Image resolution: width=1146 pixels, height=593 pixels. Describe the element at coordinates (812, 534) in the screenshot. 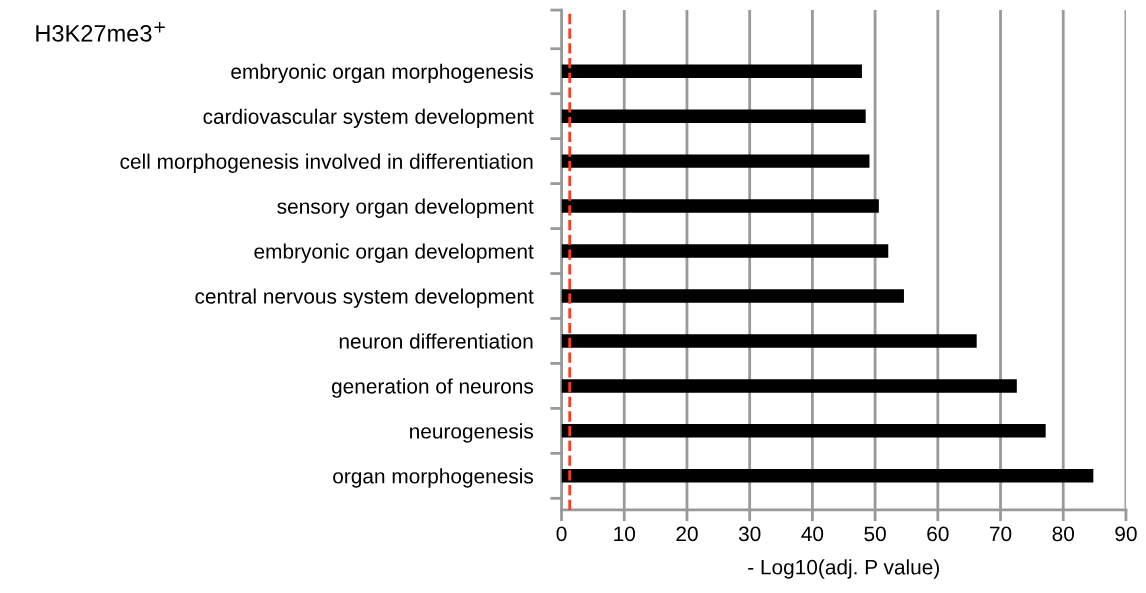

I see `x-tick-label: 40` at that location.